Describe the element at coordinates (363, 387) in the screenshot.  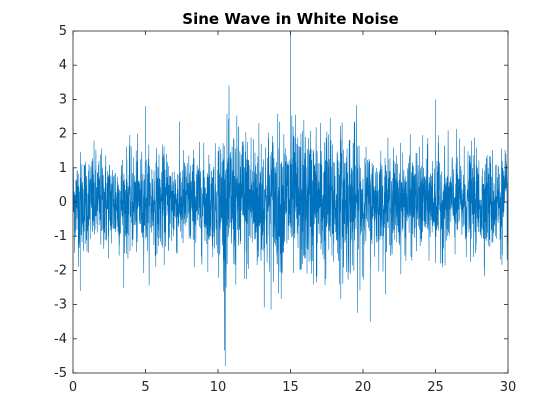
I see `x-tick-label: 20` at that location.